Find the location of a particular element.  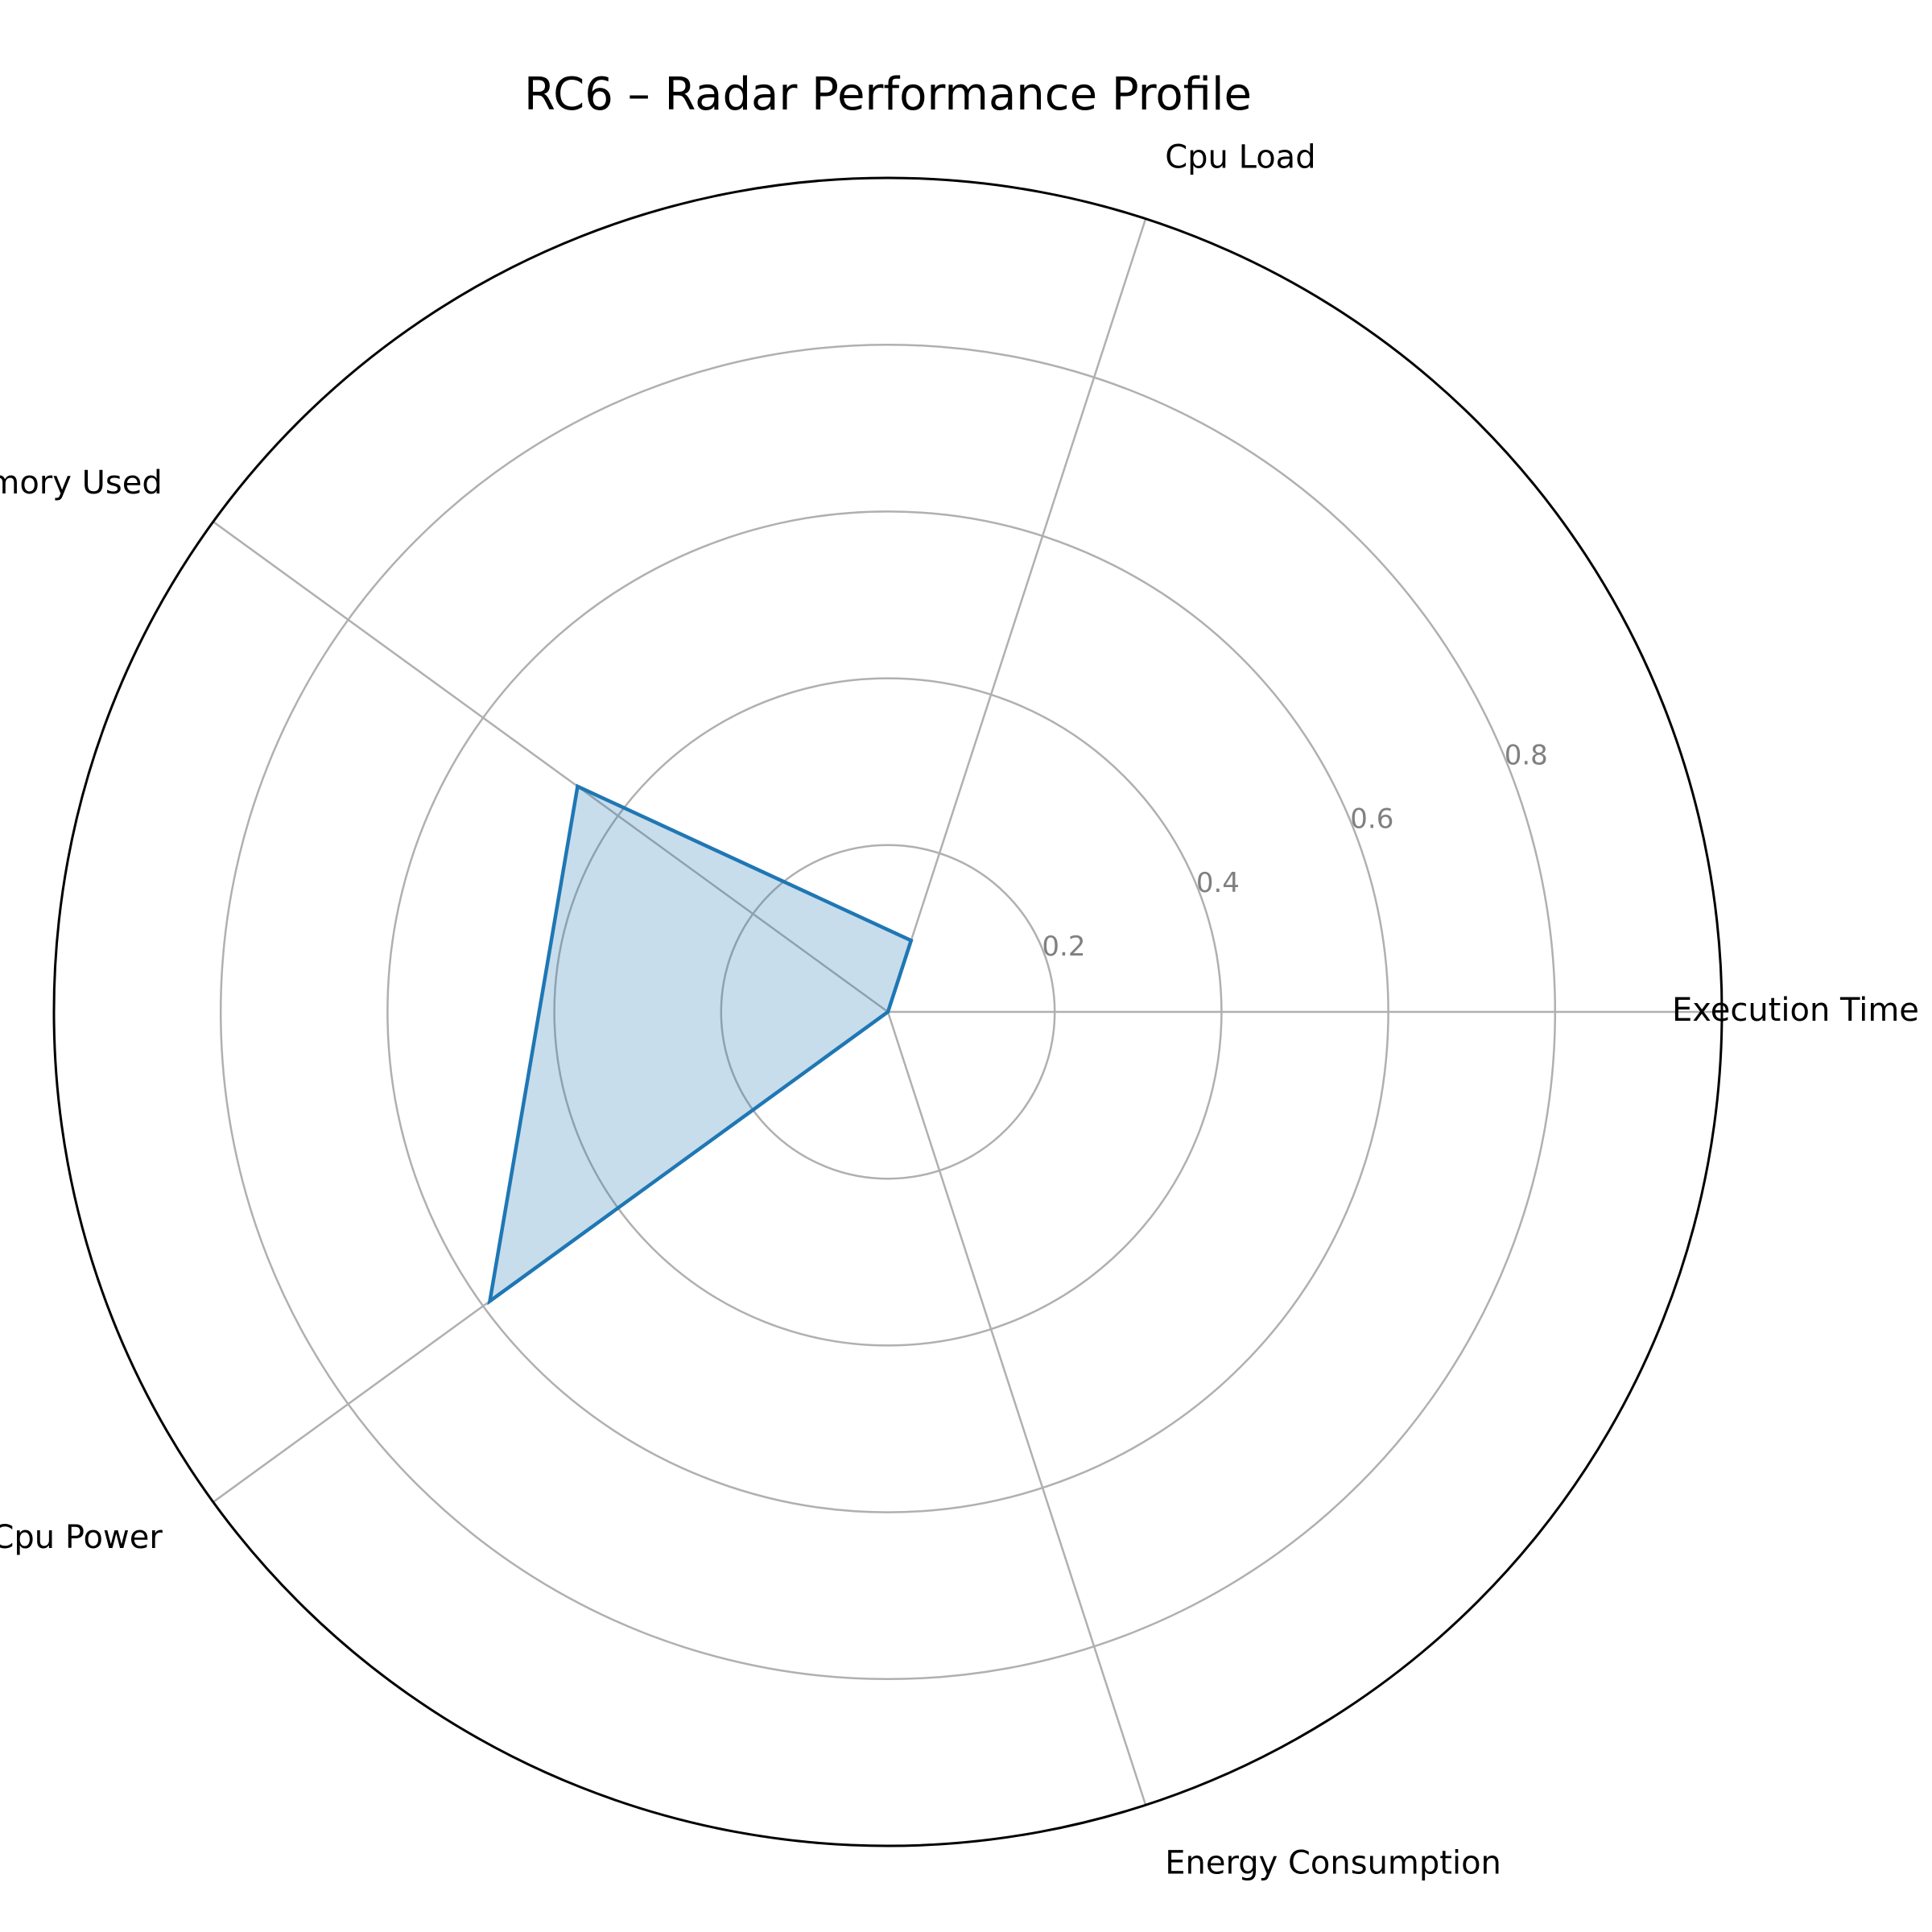

r-tick-label-3: 0.8 is located at coordinates (1526, 755).